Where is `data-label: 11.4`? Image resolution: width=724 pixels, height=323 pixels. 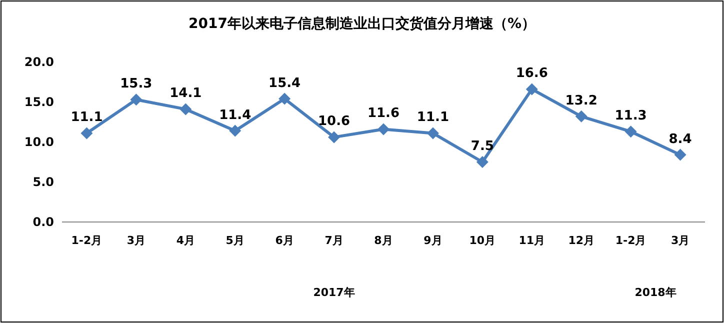
data-label: 11.4 is located at coordinates (235, 115).